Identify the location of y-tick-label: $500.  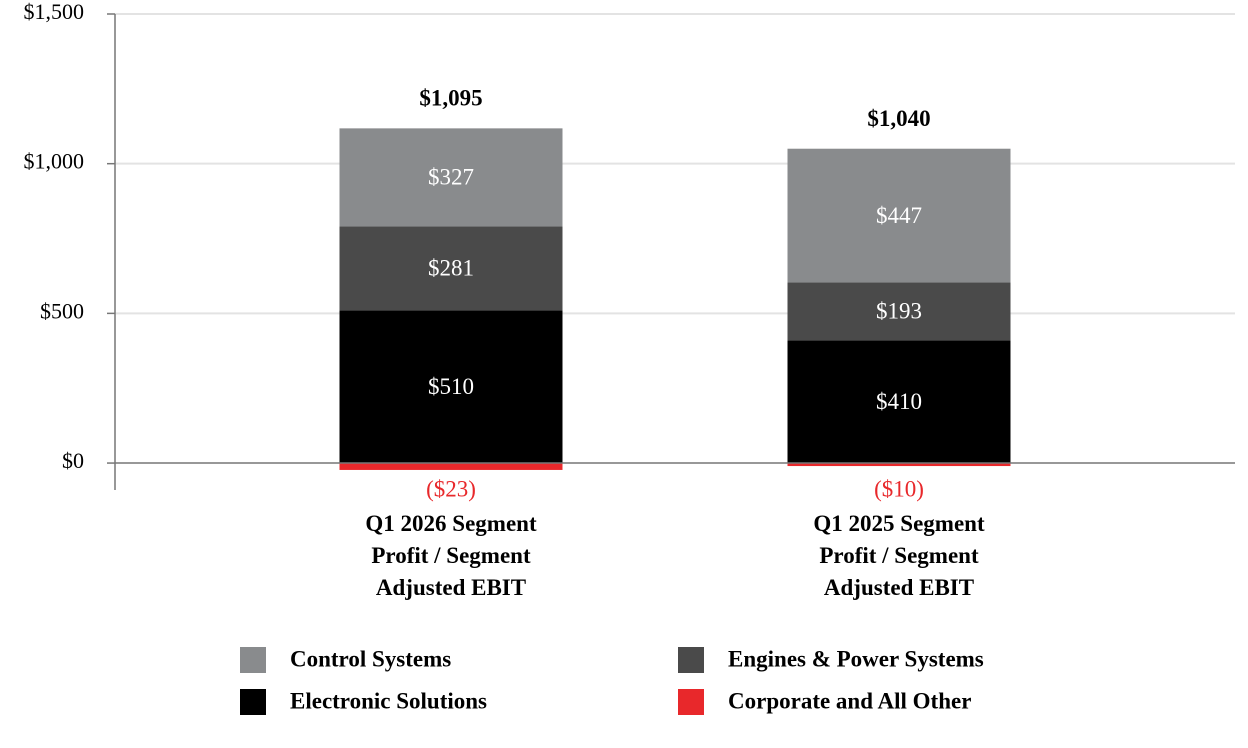
(62, 310).